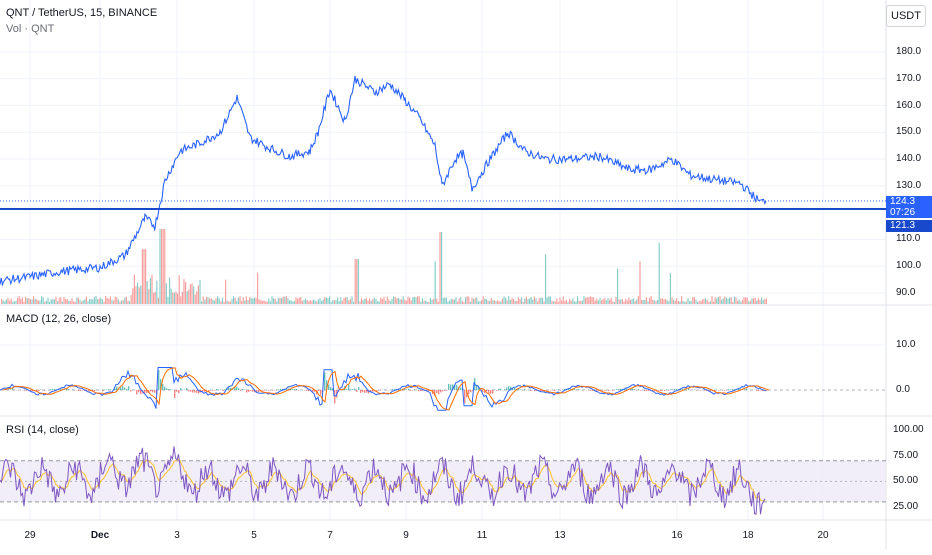  I want to click on horizontal-line-price-label: 121.3, so click(909, 226).